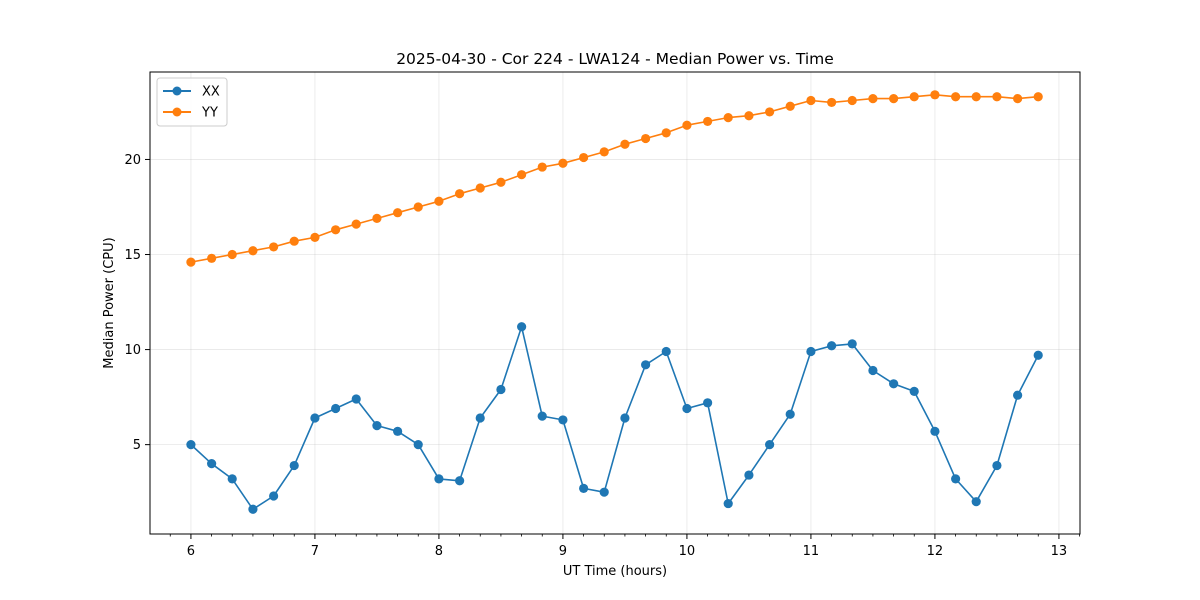 Image resolution: width=1200 pixels, height=600 pixels. Describe the element at coordinates (109, 302) in the screenshot. I see `y-axis-label: Median Power (CPU)` at that location.